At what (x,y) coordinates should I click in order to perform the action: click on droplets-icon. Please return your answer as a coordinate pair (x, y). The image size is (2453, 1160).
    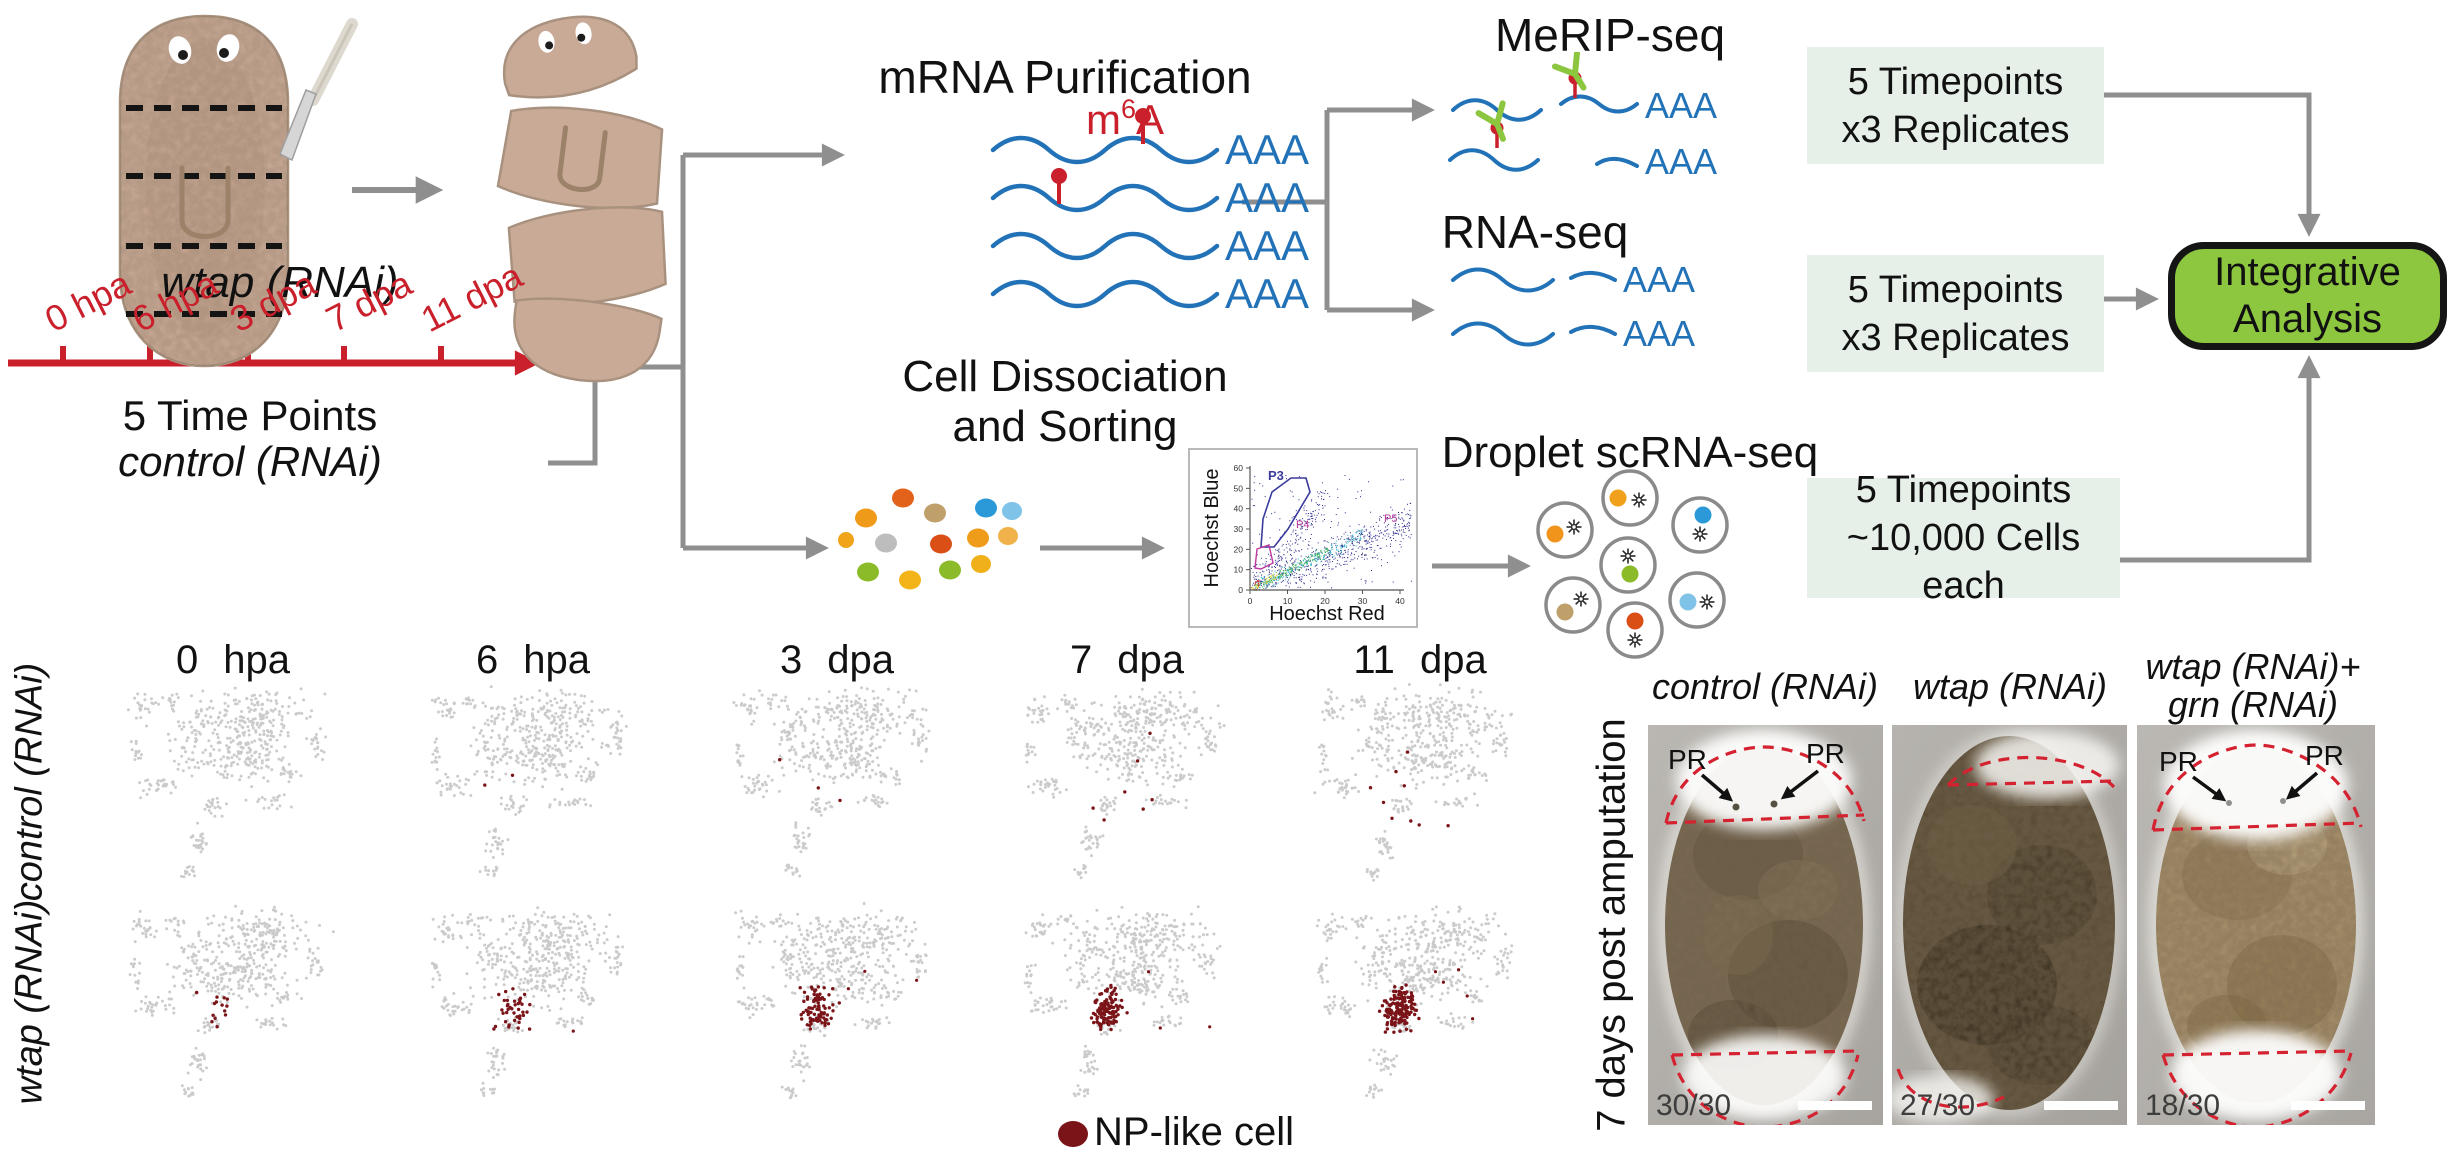
    Looking at the image, I should click on (1632, 564).